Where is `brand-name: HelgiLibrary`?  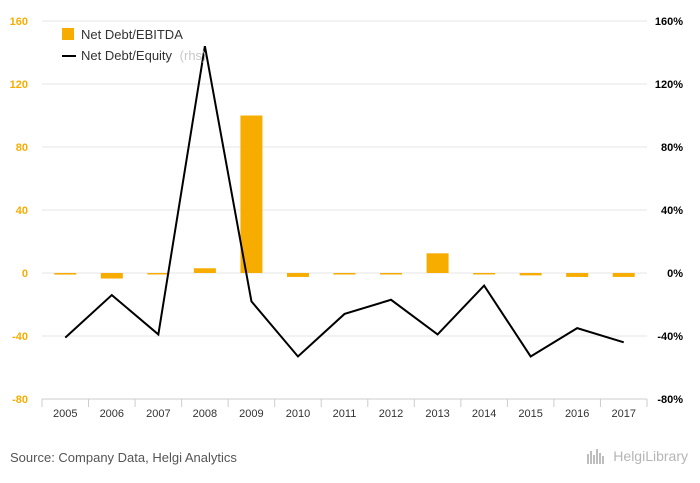 brand-name: HelgiLibrary is located at coordinates (650, 456).